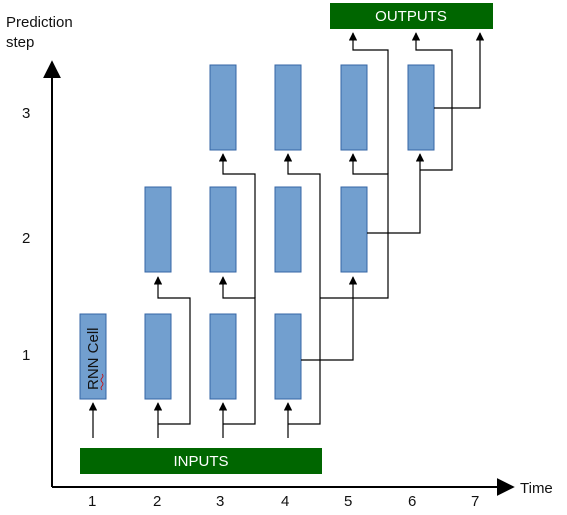 This screenshot has width=567, height=515. I want to click on y-tick-3: 3, so click(26, 113).